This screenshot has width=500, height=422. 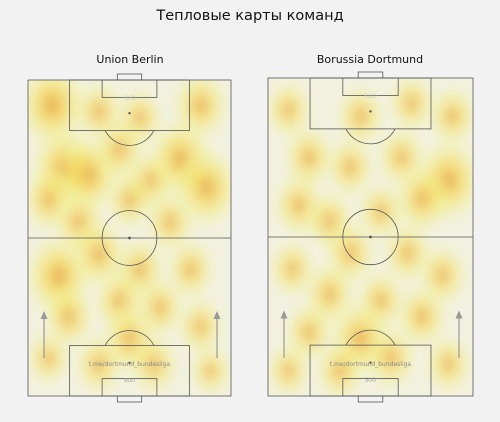 What do you see at coordinates (130, 59) in the screenshot?
I see `team-title-union-berlin: Union Berlin` at bounding box center [130, 59].